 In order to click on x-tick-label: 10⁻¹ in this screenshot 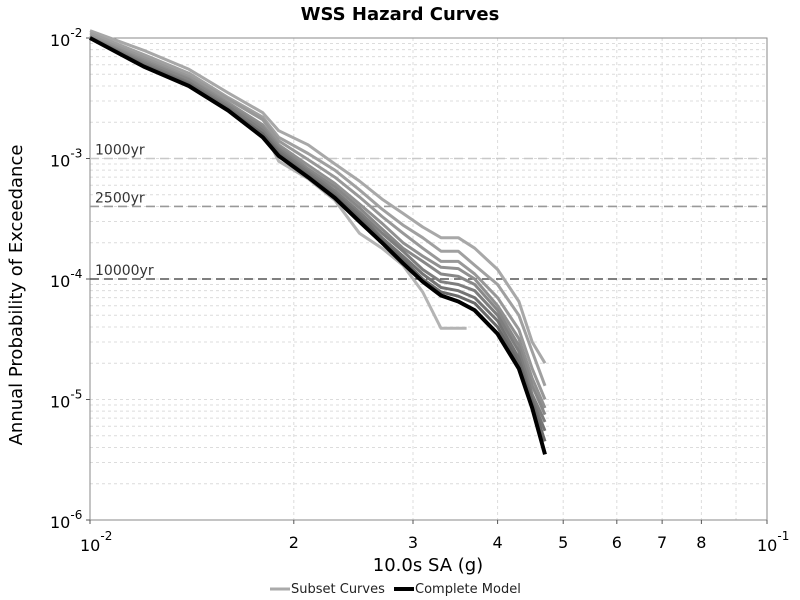, I will do `click(773, 542)`.